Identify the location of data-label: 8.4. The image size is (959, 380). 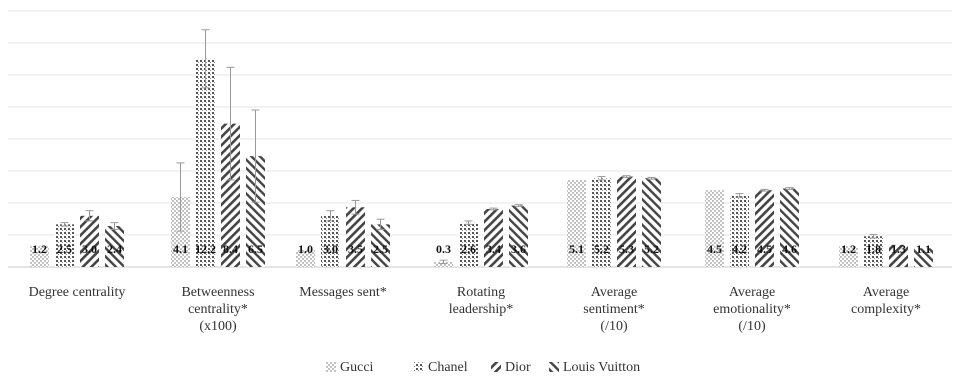
(230, 249).